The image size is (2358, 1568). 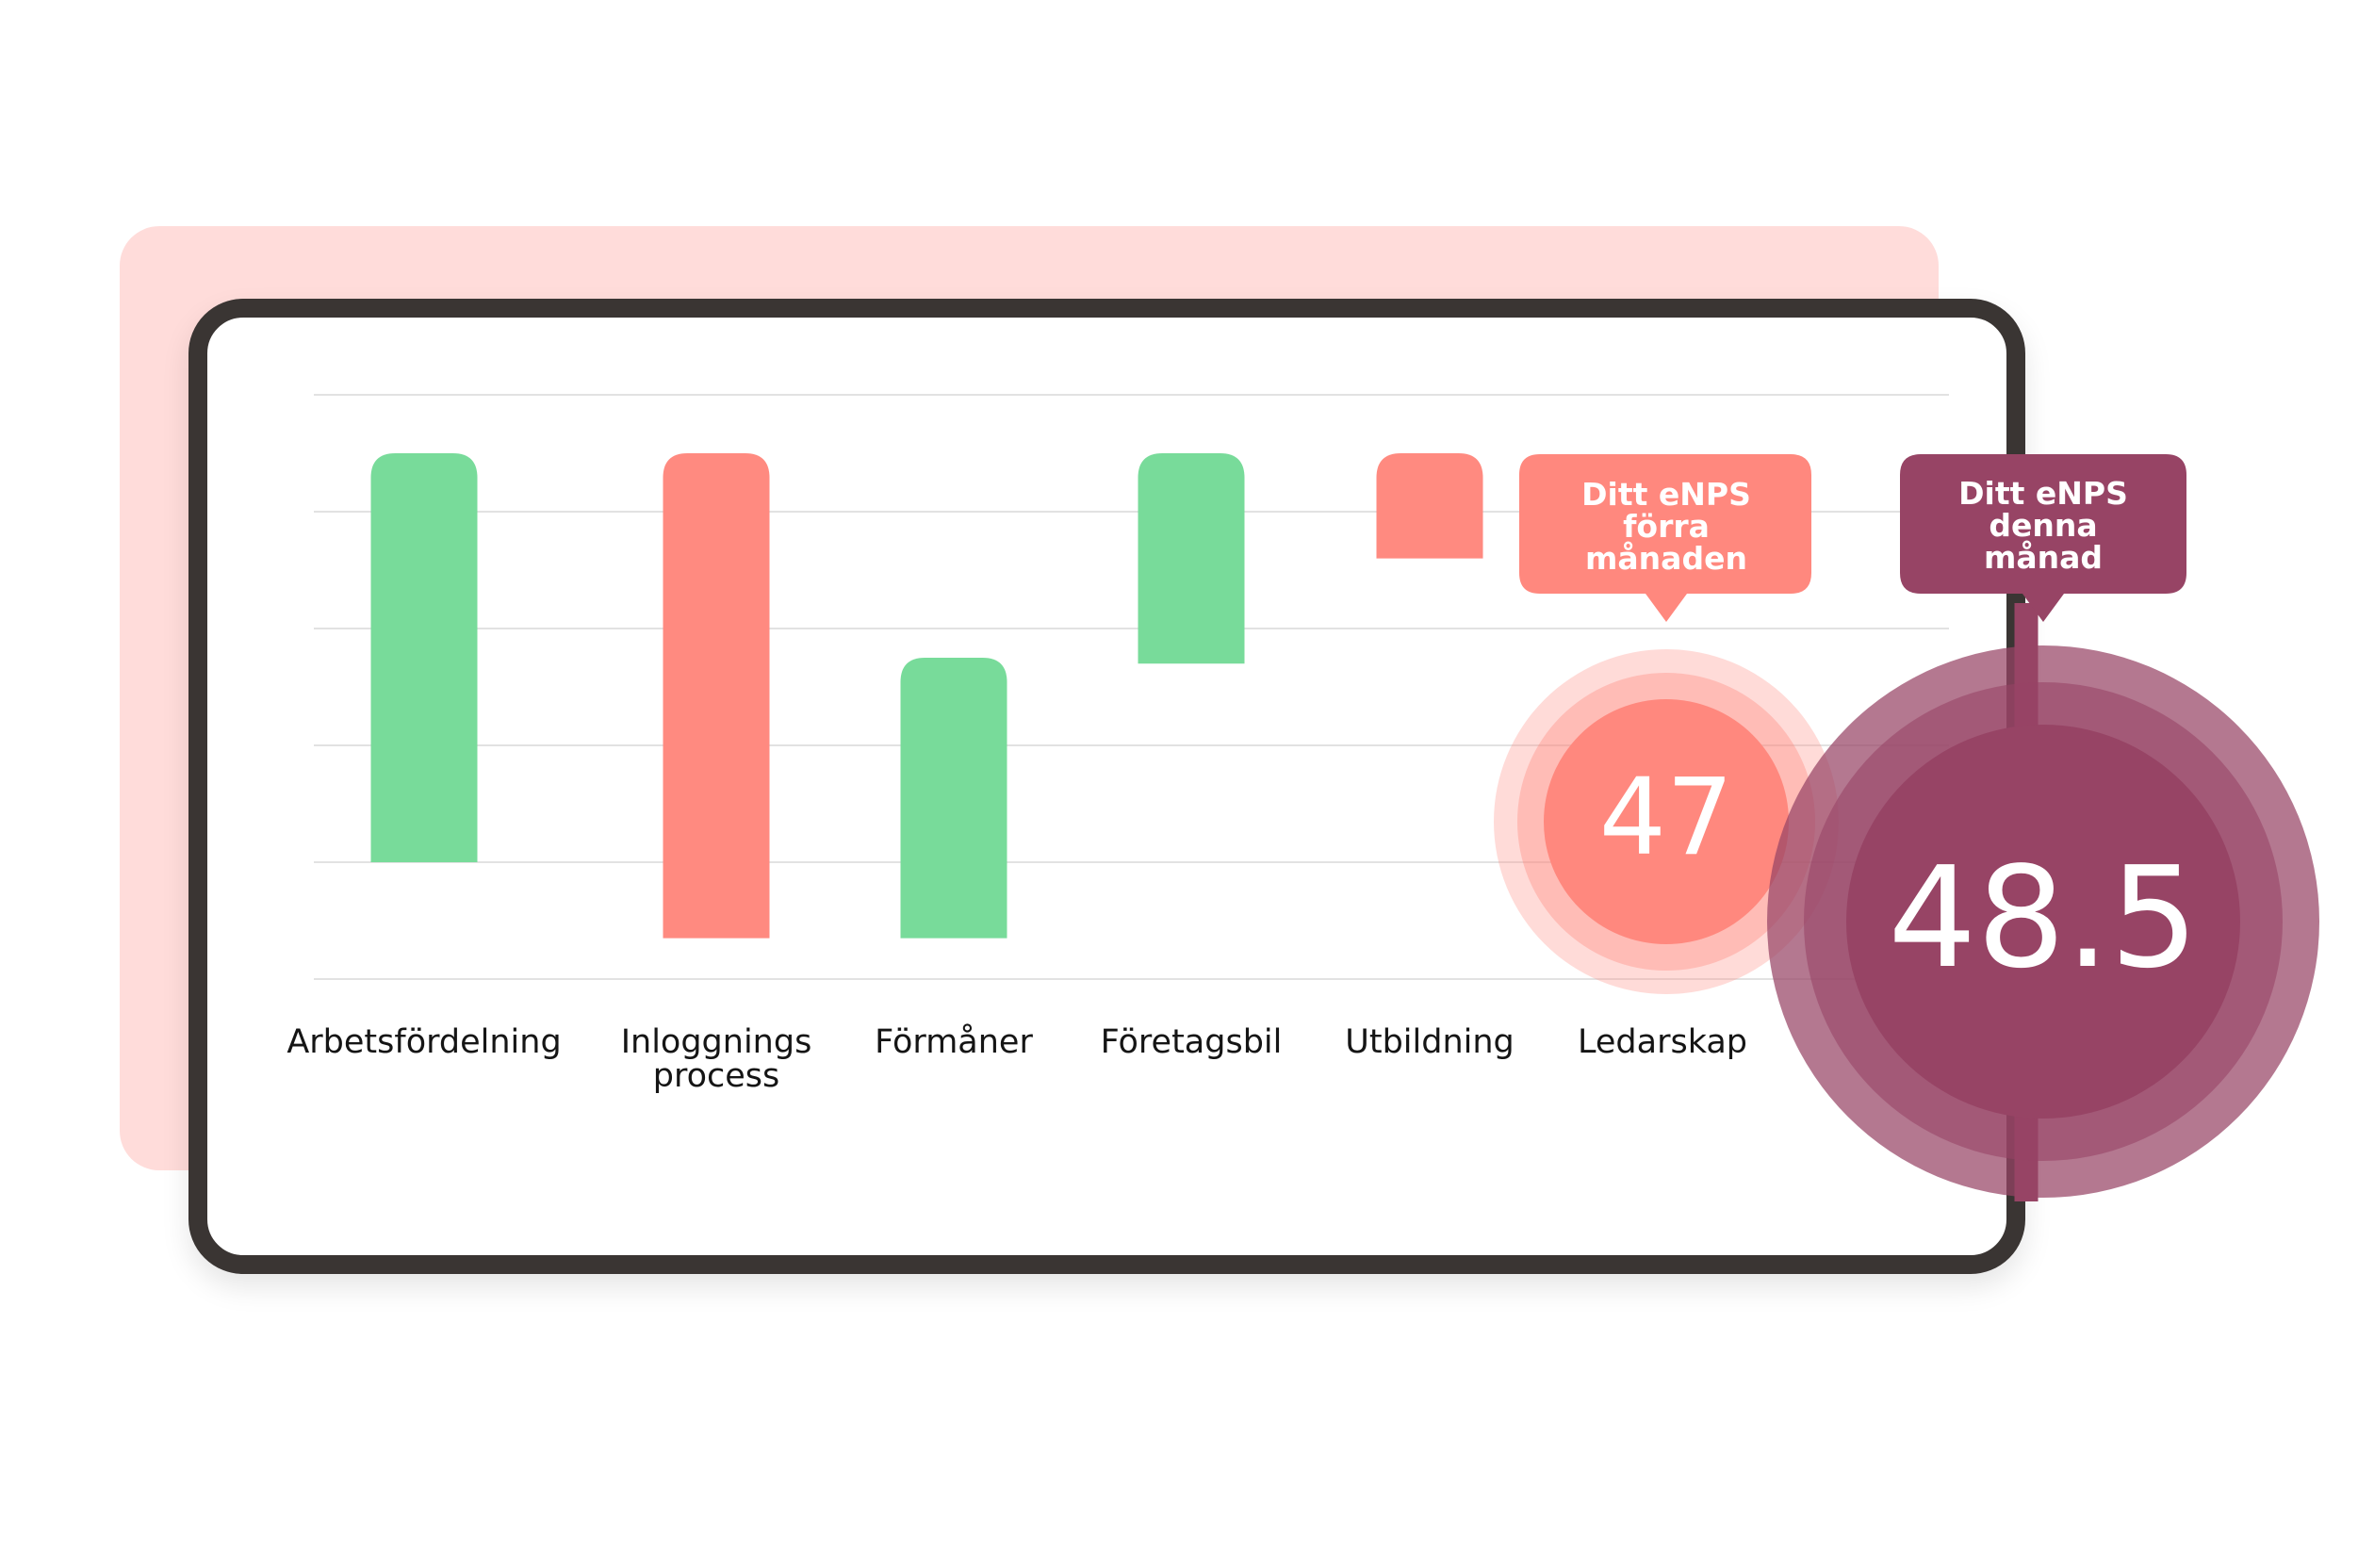 What do you see at coordinates (2043, 526) in the screenshot?
I see `current-badge-line-2: denna` at bounding box center [2043, 526].